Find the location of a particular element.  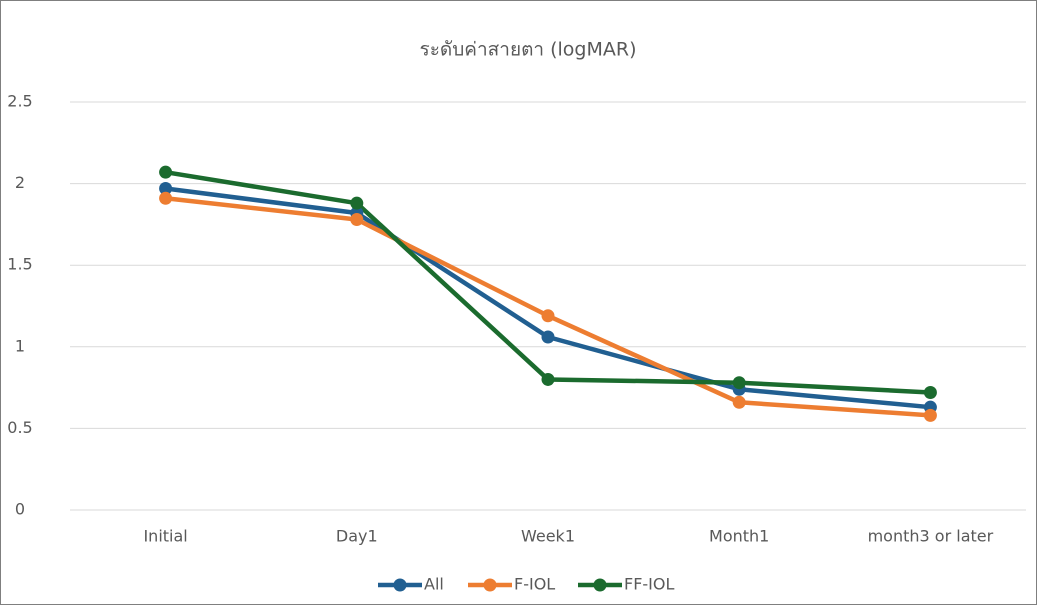

chart-title: ระดับค่าสายตา (logMAR) is located at coordinates (527, 50).